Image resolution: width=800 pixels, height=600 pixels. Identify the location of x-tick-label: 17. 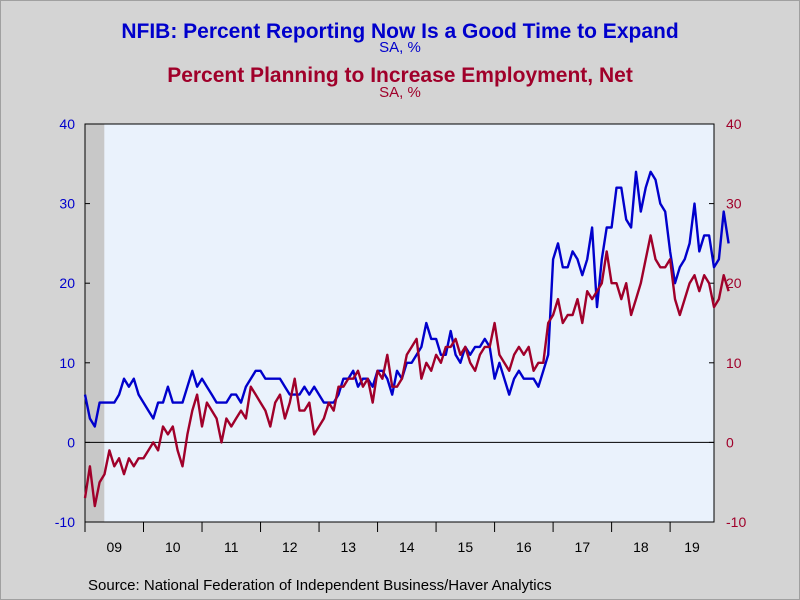
(583, 547).